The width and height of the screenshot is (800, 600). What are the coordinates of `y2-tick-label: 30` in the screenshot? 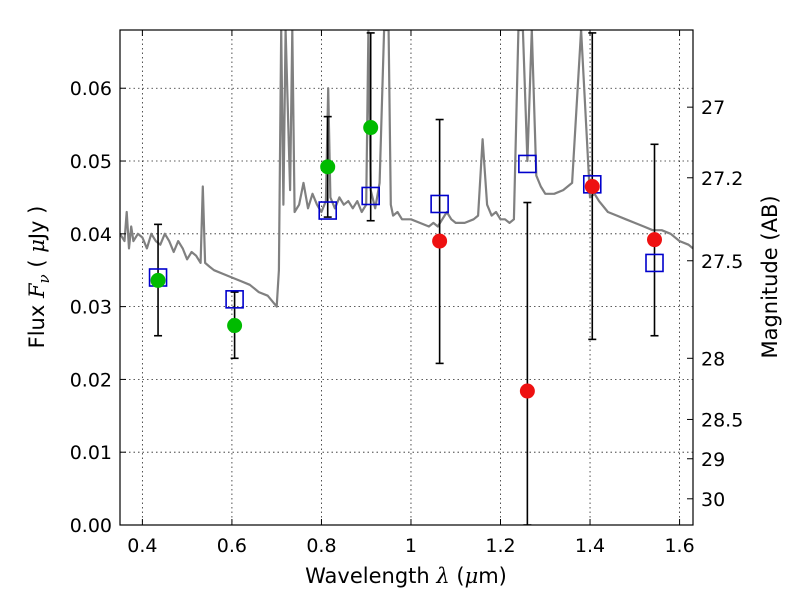 It's located at (713, 500).